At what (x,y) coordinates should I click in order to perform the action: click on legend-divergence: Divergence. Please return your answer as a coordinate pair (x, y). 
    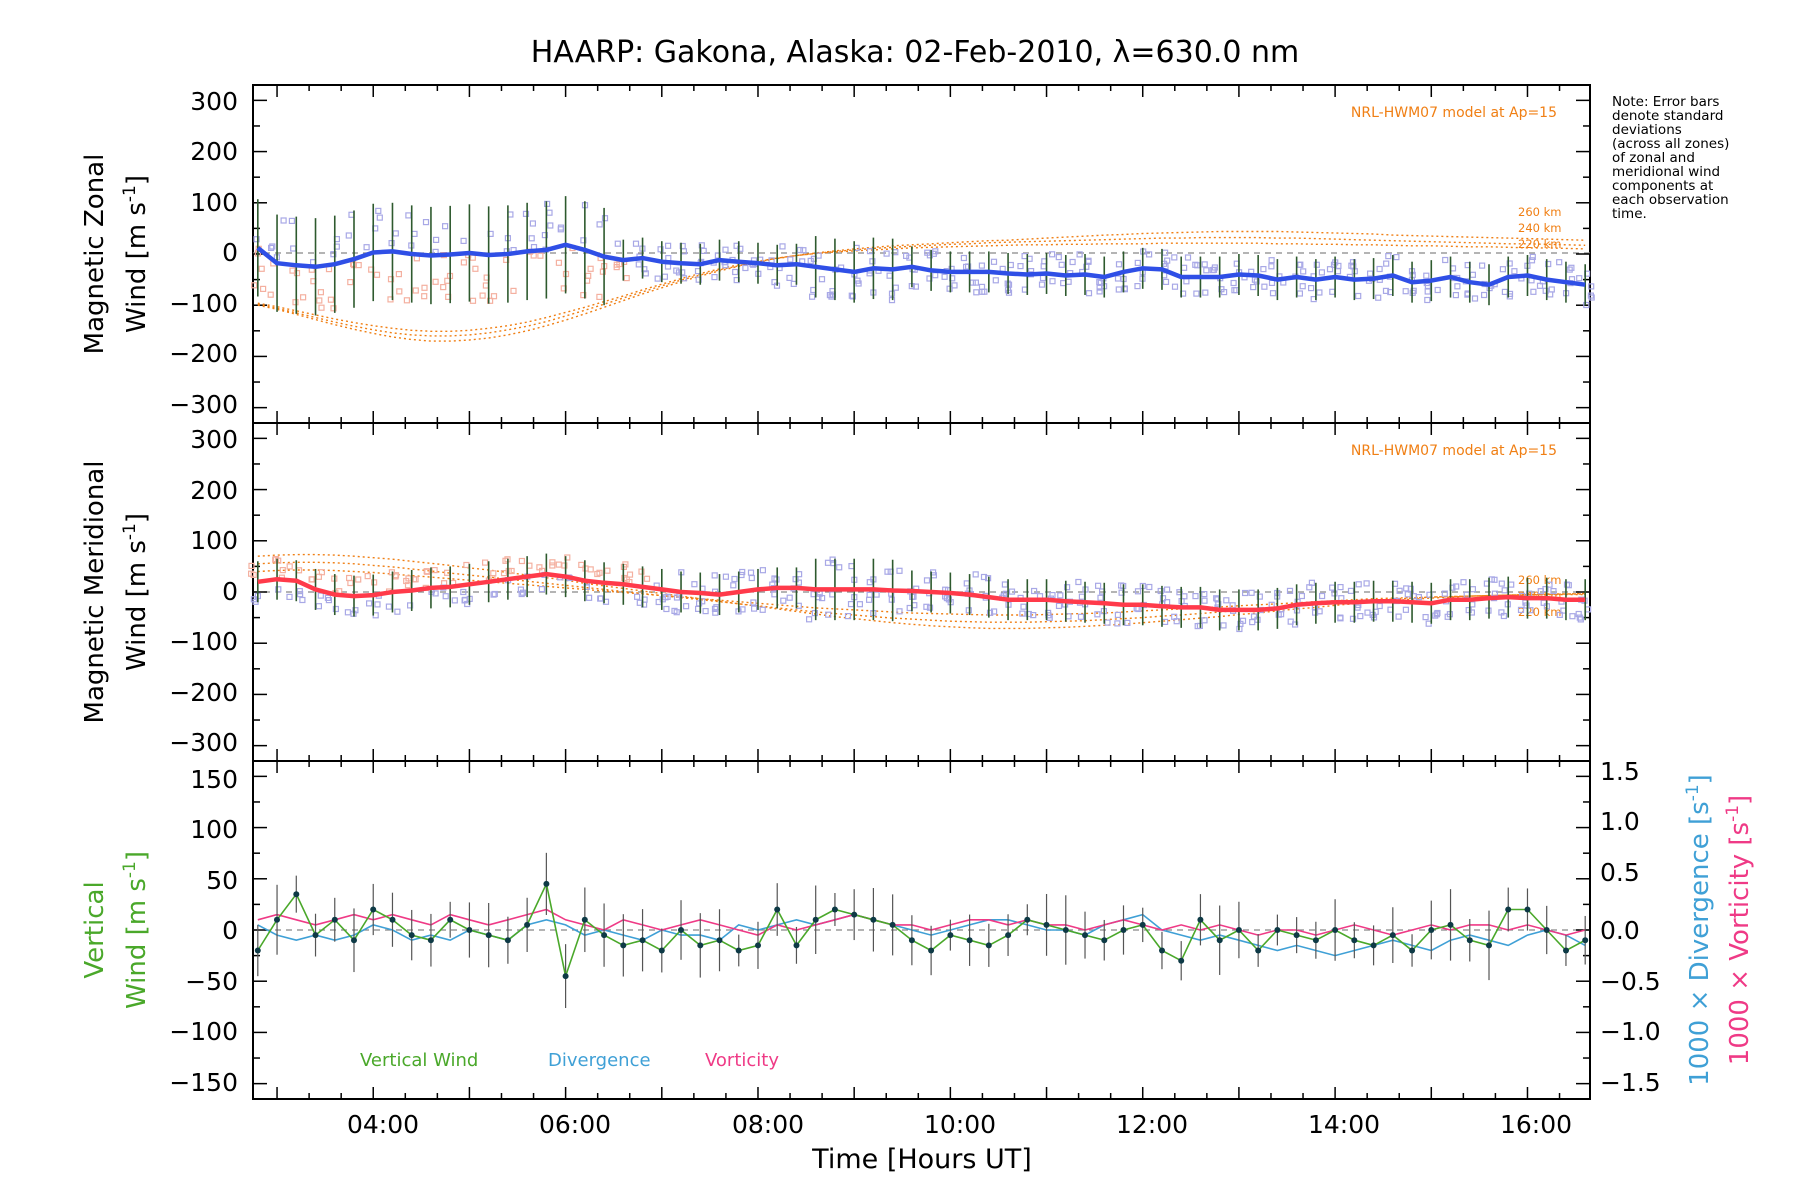
    Looking at the image, I should click on (599, 1060).